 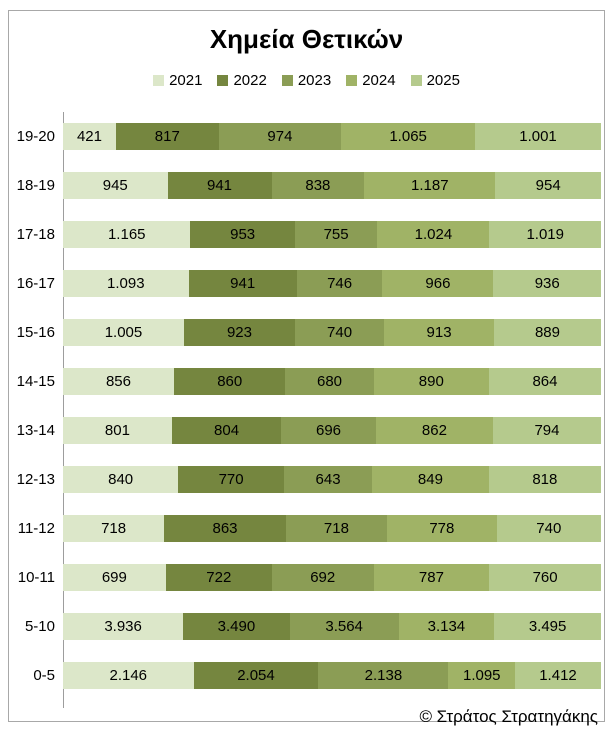 I want to click on bar-segment-2021: 1.165, so click(x=127, y=234).